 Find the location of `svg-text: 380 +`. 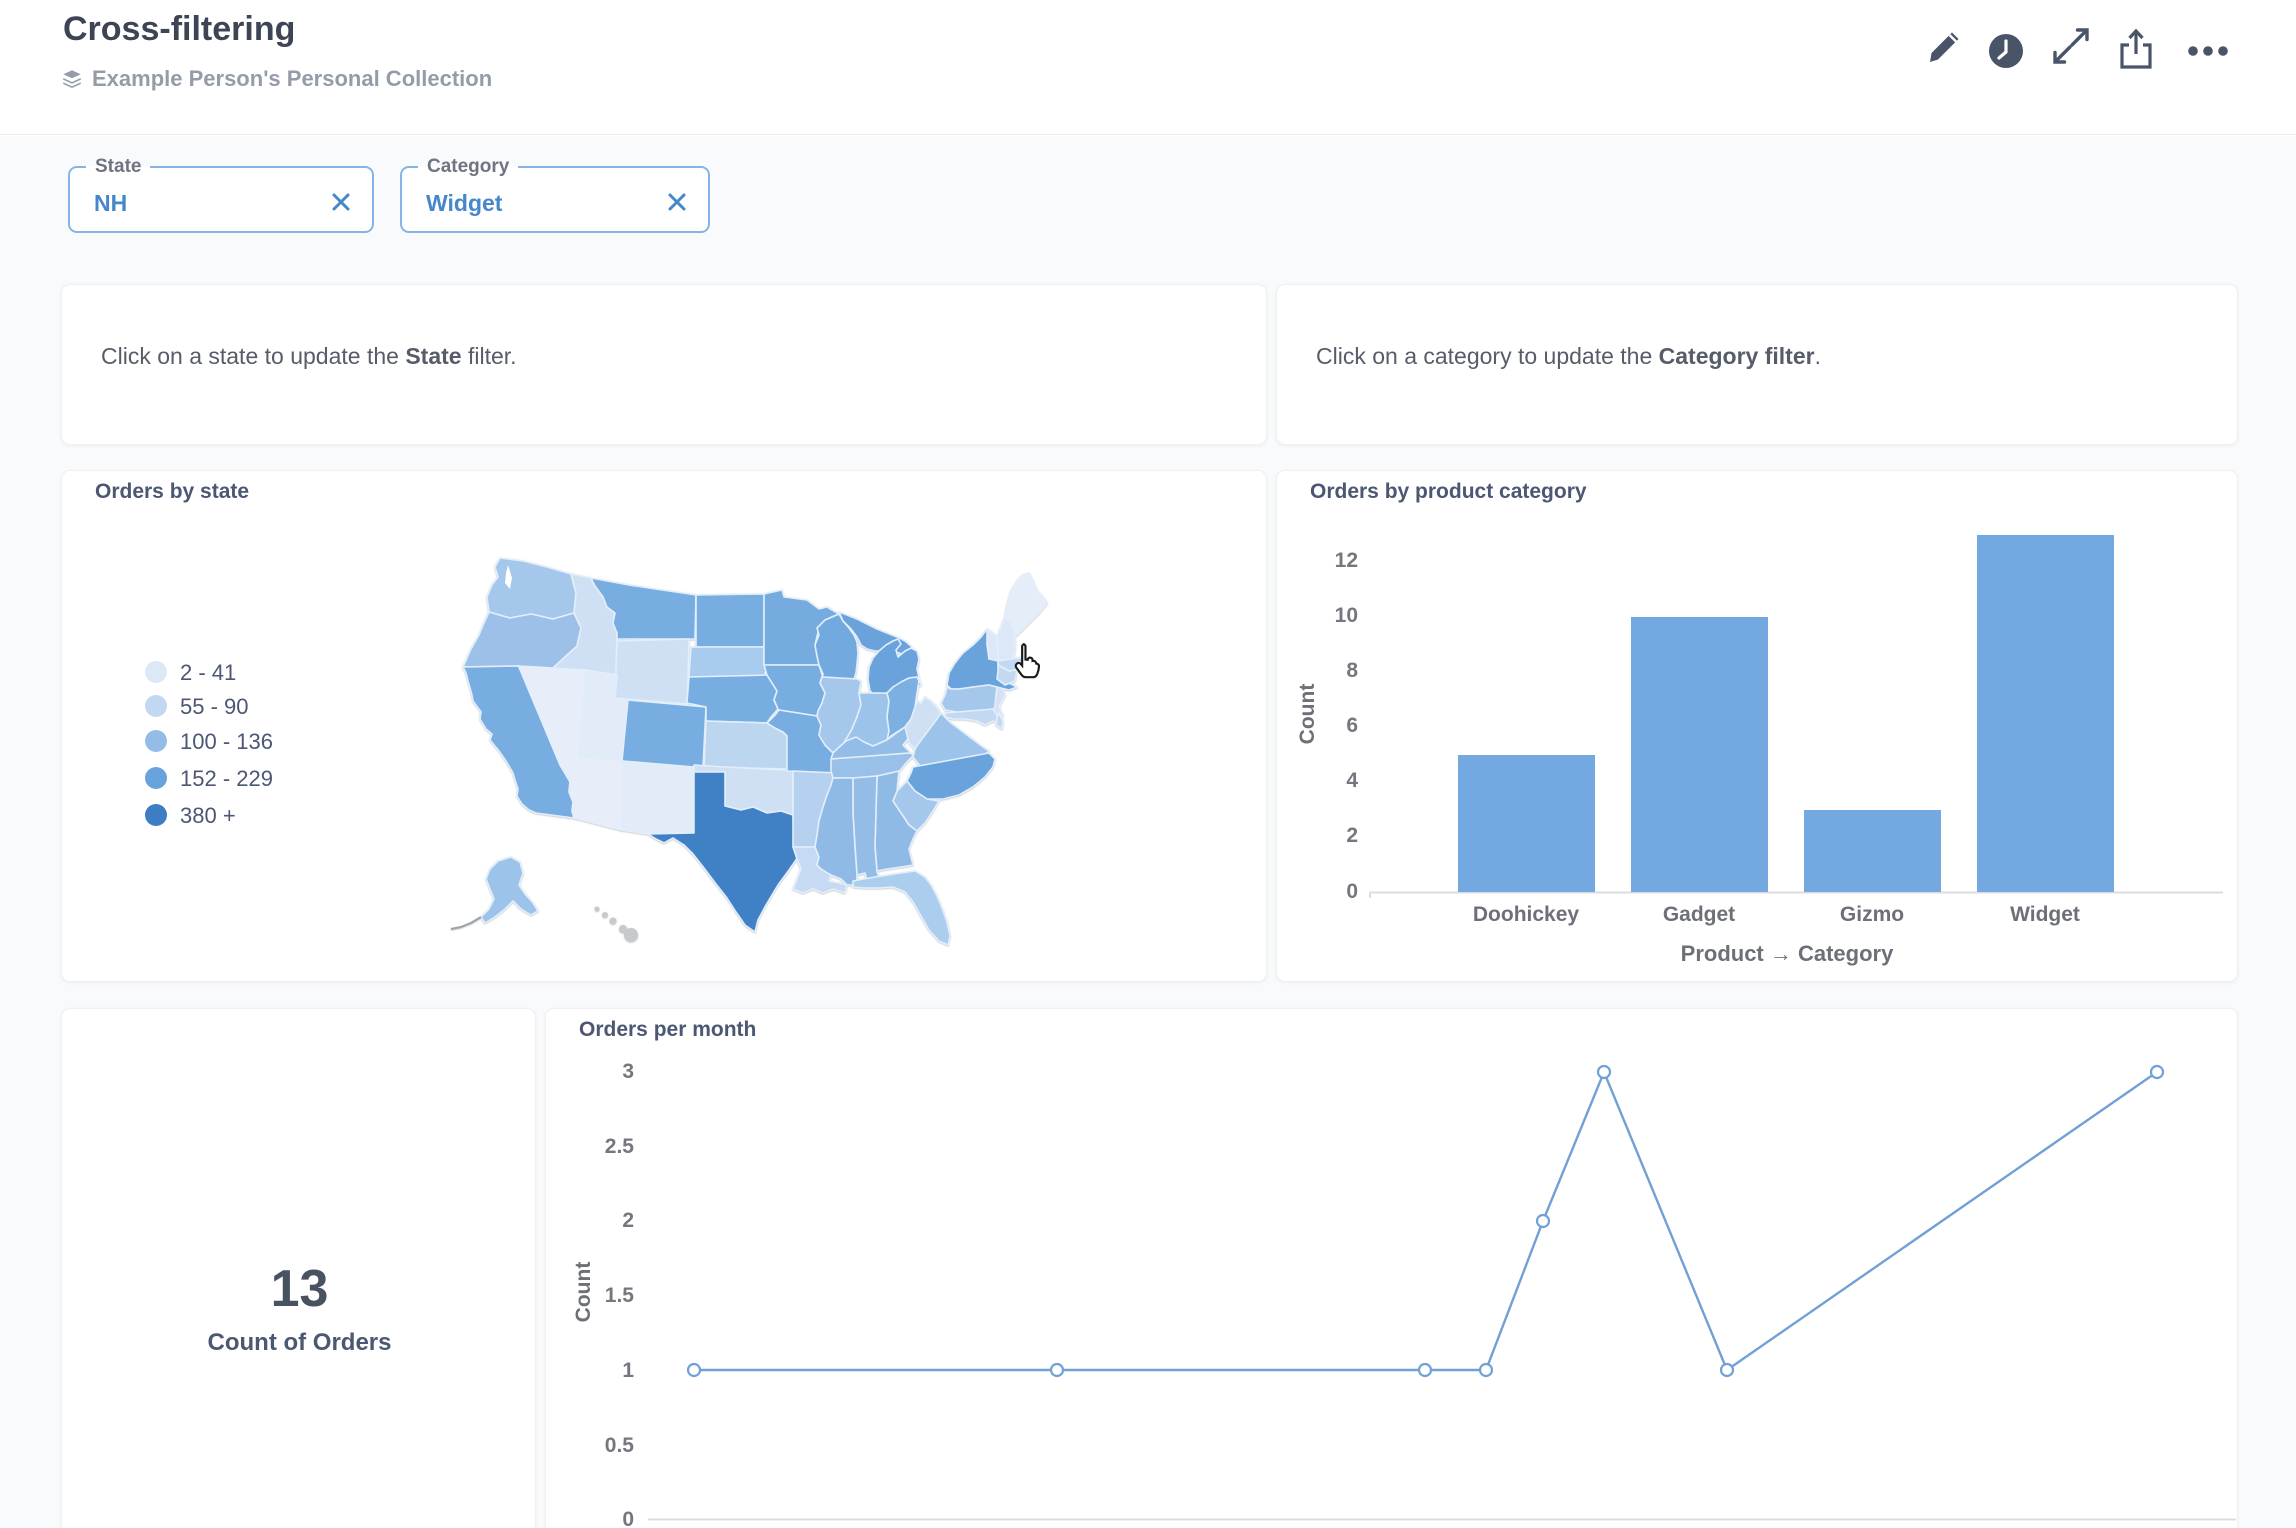

svg-text: 380 + is located at coordinates (208, 815).